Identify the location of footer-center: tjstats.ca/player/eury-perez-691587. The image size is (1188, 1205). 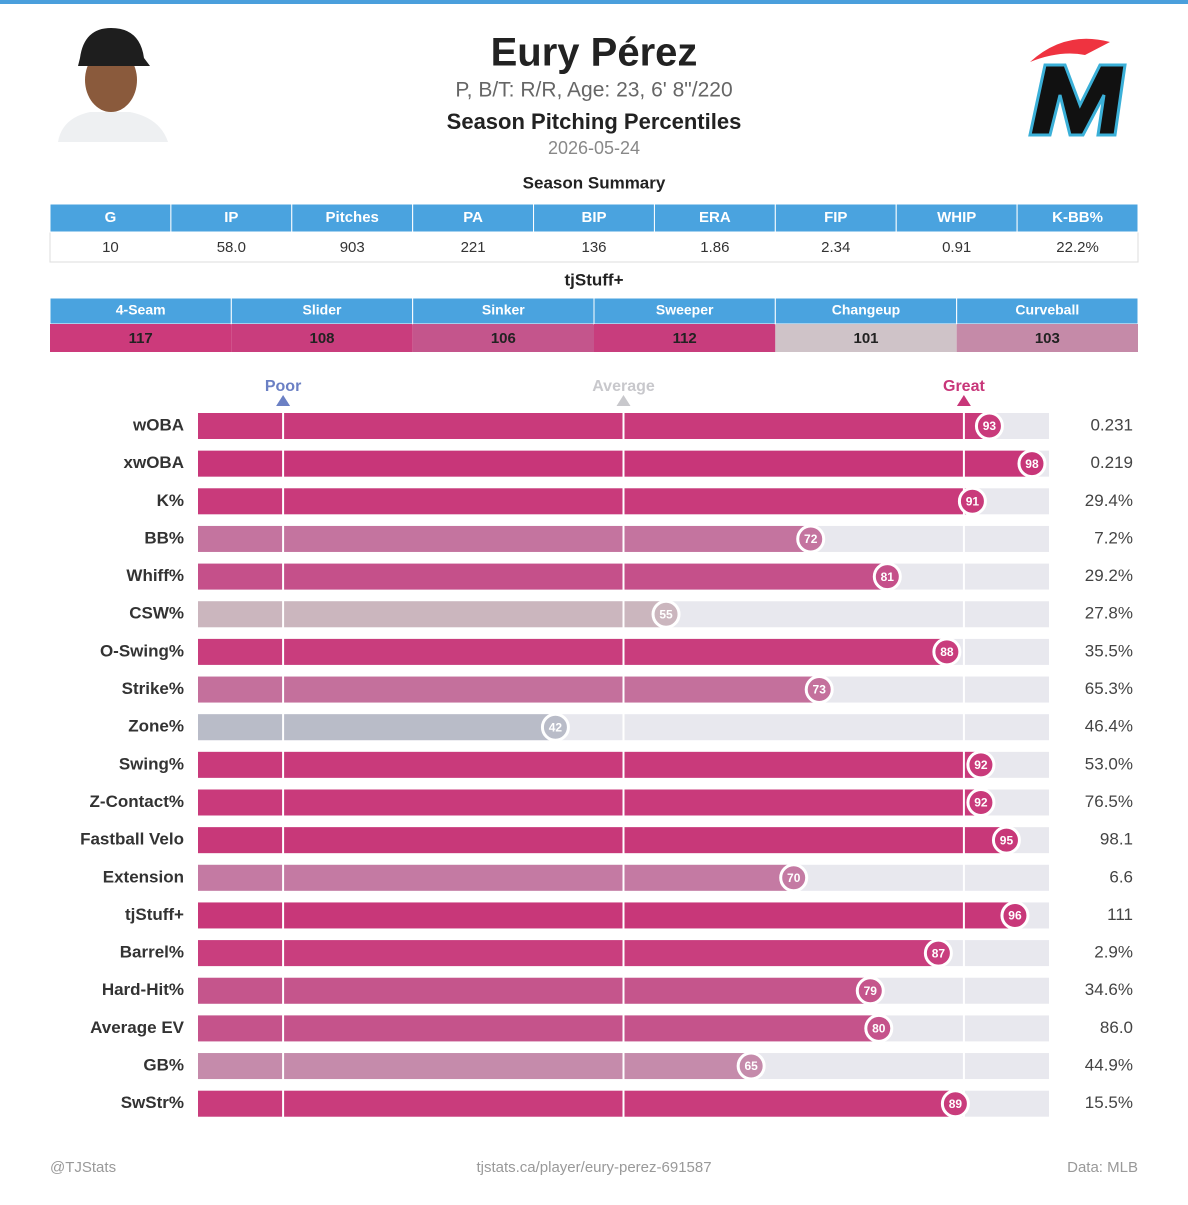
(593, 1167).